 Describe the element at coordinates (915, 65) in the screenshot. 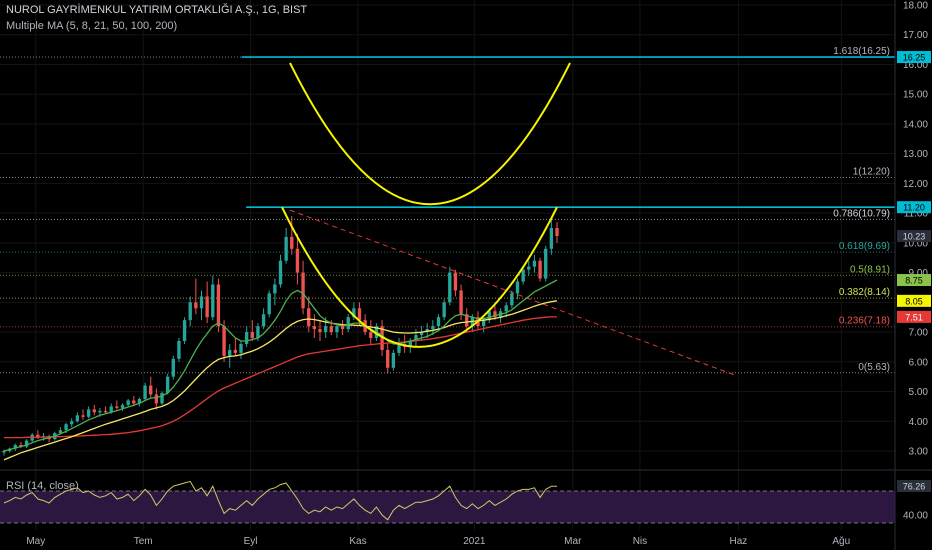

I see `price-tick-label: 16.00` at that location.